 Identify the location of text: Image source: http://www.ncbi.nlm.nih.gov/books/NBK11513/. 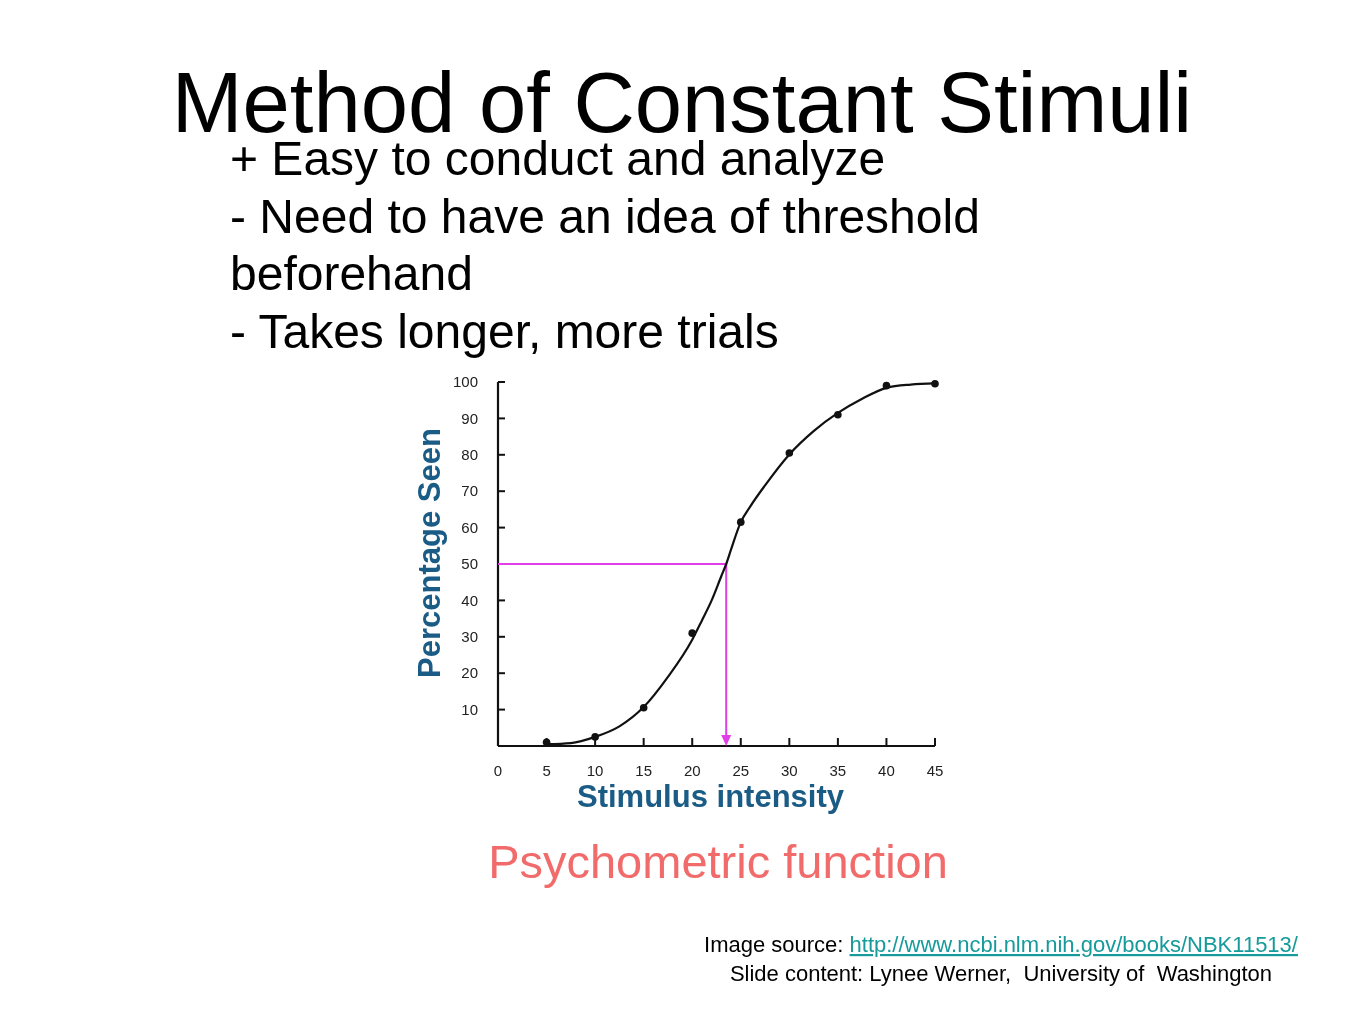
(1001, 944).